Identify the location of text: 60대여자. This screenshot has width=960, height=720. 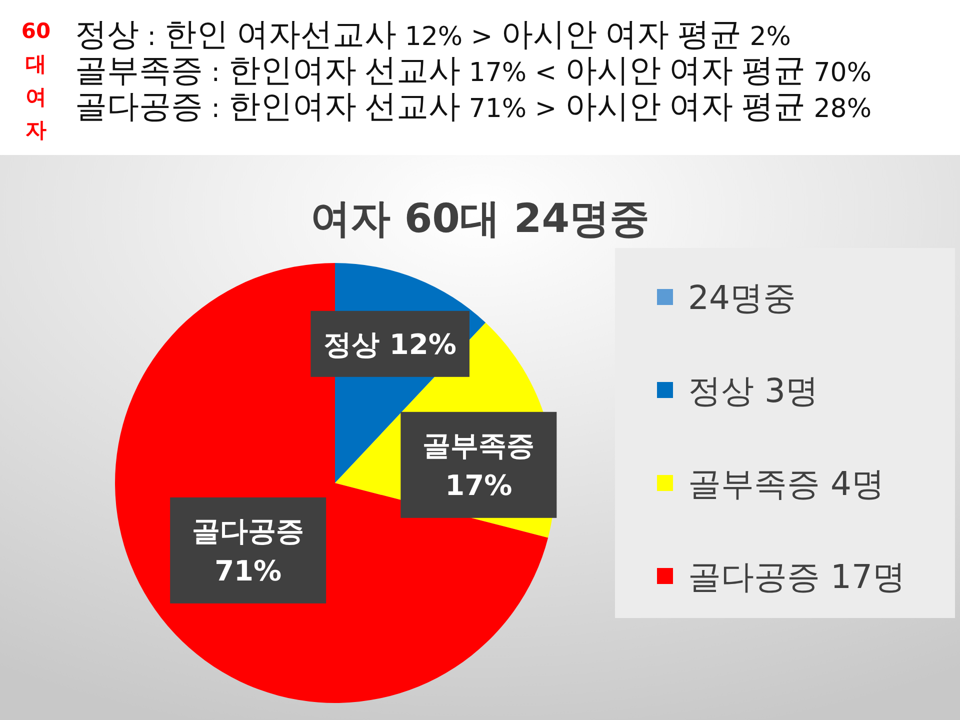
(36, 80).